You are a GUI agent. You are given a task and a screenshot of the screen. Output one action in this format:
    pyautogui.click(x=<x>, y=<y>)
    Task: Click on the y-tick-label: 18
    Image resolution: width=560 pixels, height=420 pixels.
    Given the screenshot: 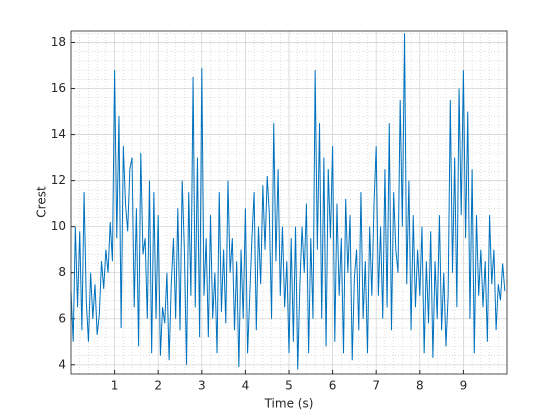 What is the action you would take?
    pyautogui.click(x=58, y=42)
    